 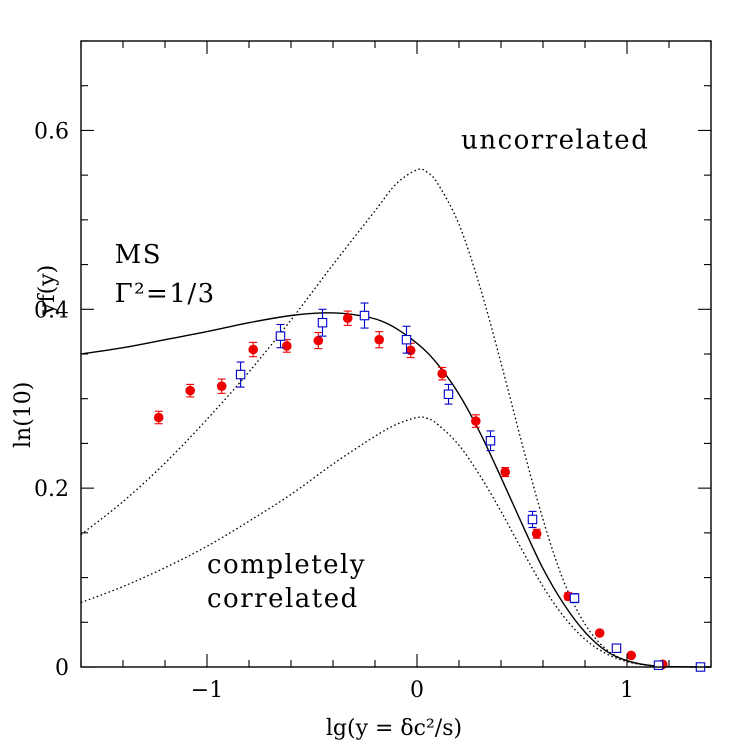 What do you see at coordinates (138, 255) in the screenshot?
I see `annotation-ms: MS` at bounding box center [138, 255].